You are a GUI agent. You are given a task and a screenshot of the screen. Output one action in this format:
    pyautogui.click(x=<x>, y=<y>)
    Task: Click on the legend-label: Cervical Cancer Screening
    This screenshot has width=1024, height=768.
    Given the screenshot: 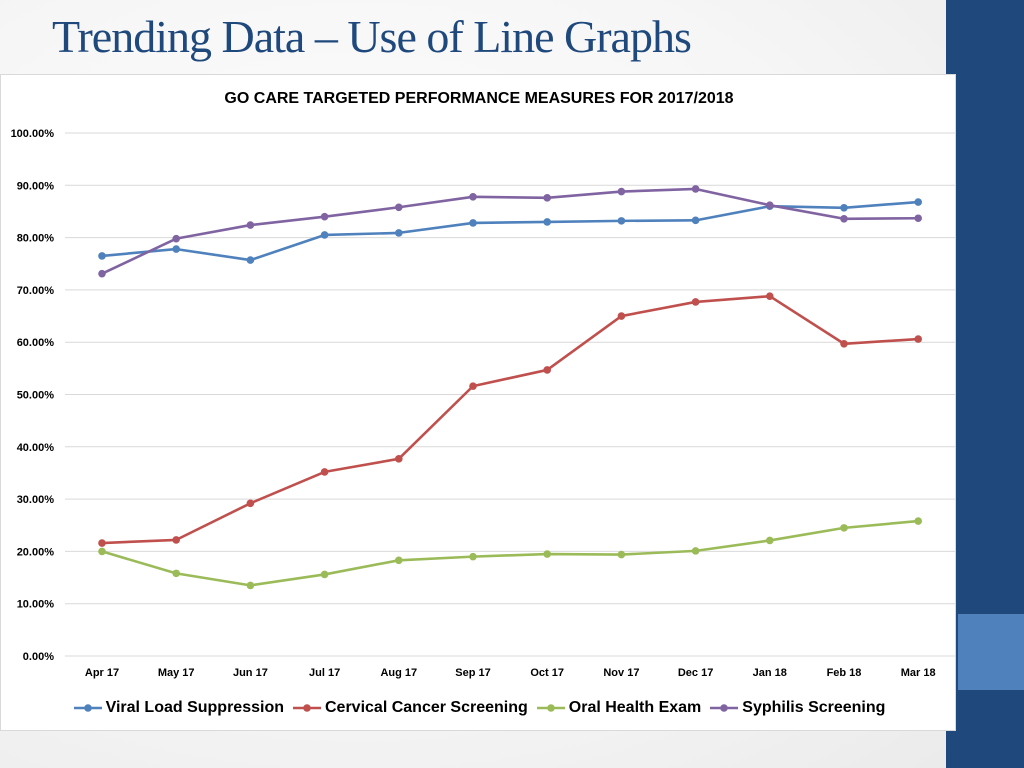 What is the action you would take?
    pyautogui.click(x=426, y=707)
    